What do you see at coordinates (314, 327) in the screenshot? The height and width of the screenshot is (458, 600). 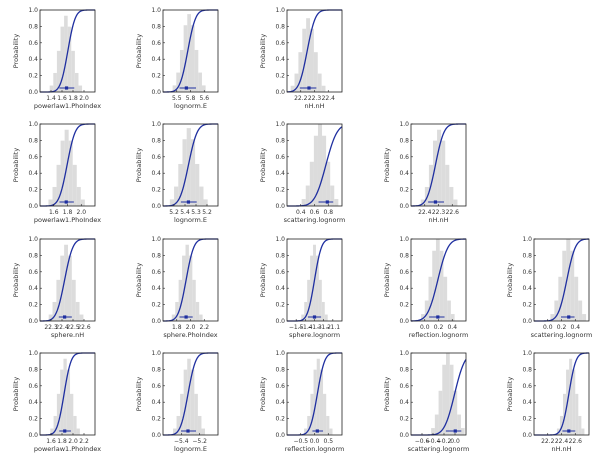 I see `x-tick-label: −1.3` at bounding box center [314, 327].